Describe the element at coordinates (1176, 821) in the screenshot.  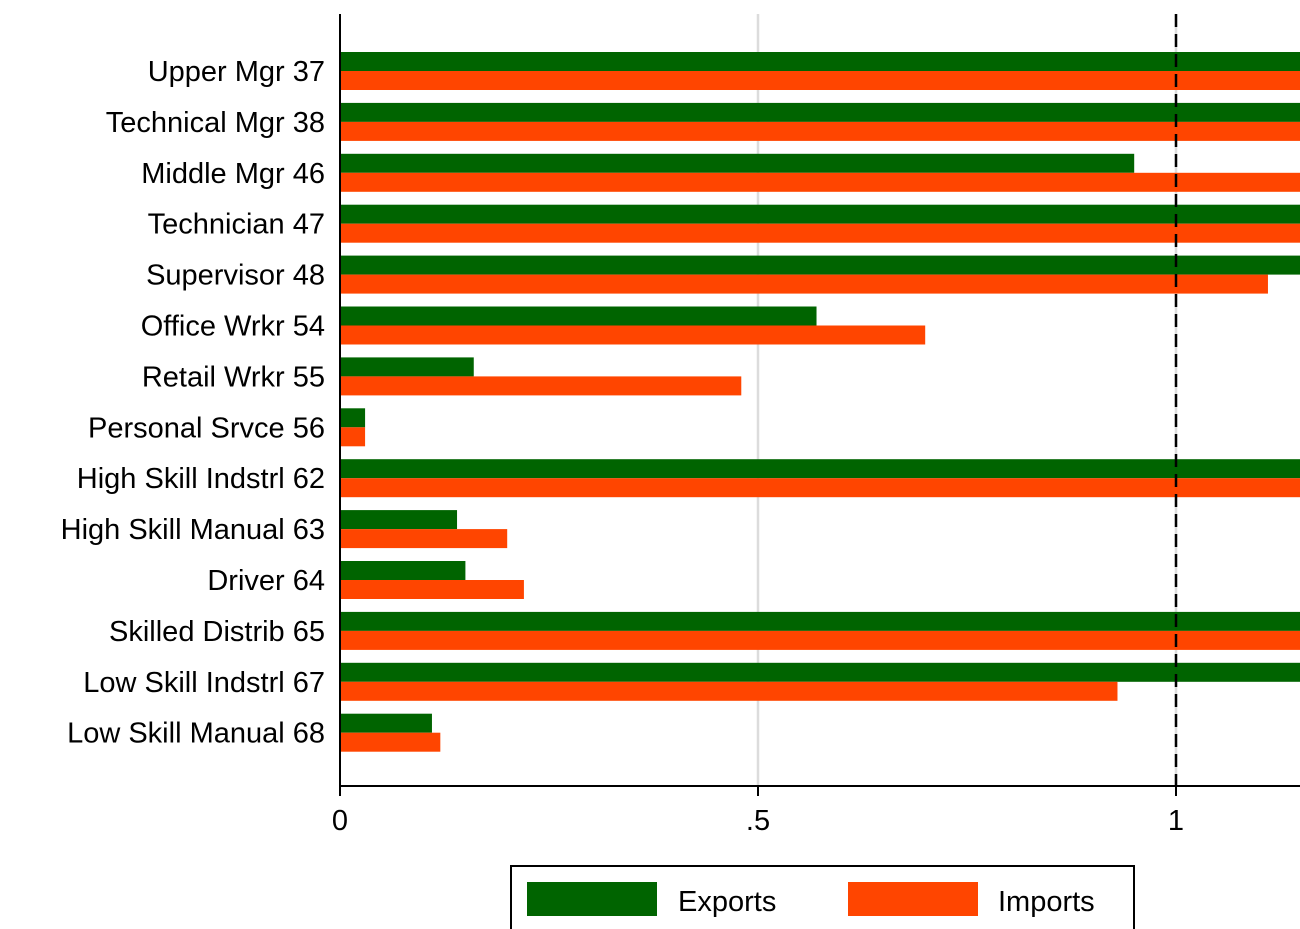
I see `x-tick-label-2: 1` at that location.